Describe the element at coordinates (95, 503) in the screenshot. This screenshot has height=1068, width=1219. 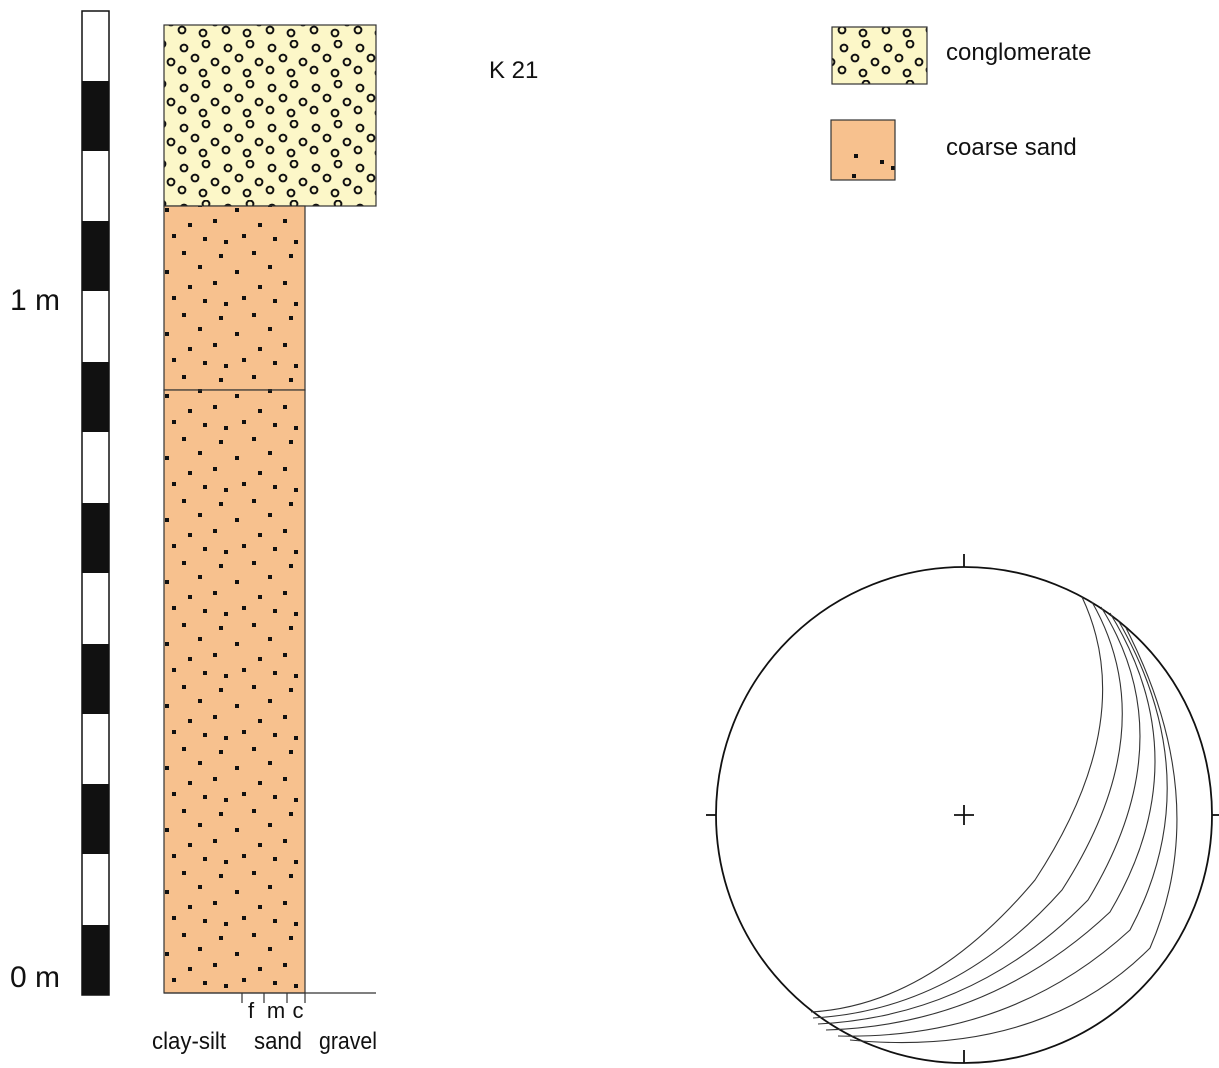
I see `scale-bar` at that location.